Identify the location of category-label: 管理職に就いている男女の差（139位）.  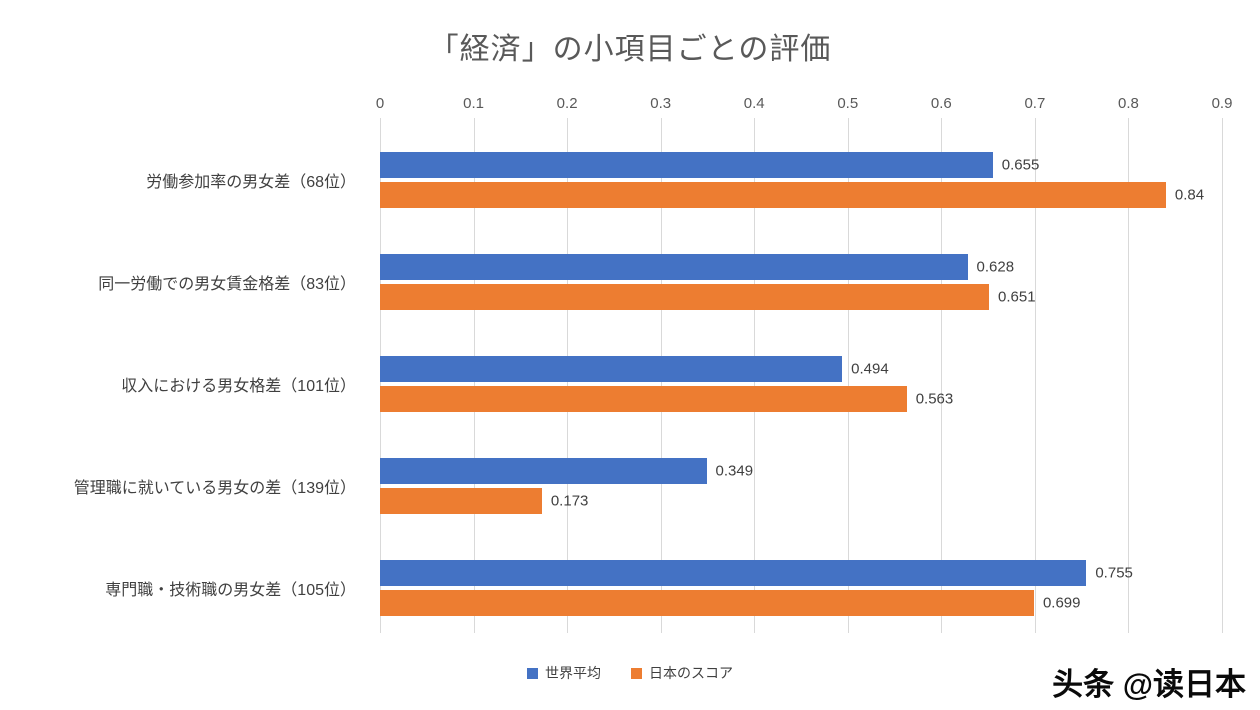
(214, 488).